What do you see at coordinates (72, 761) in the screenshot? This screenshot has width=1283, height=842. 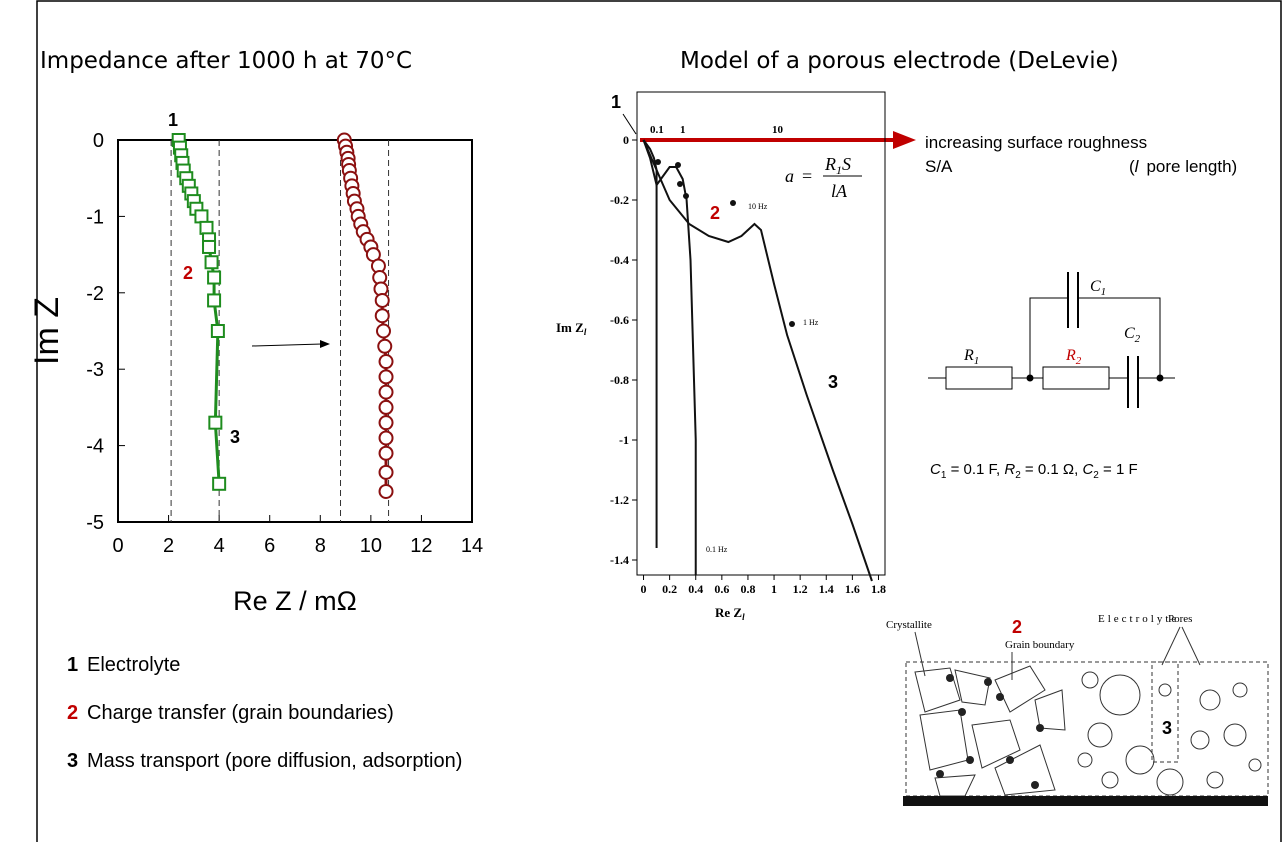 I see `legend-num: 3` at bounding box center [72, 761].